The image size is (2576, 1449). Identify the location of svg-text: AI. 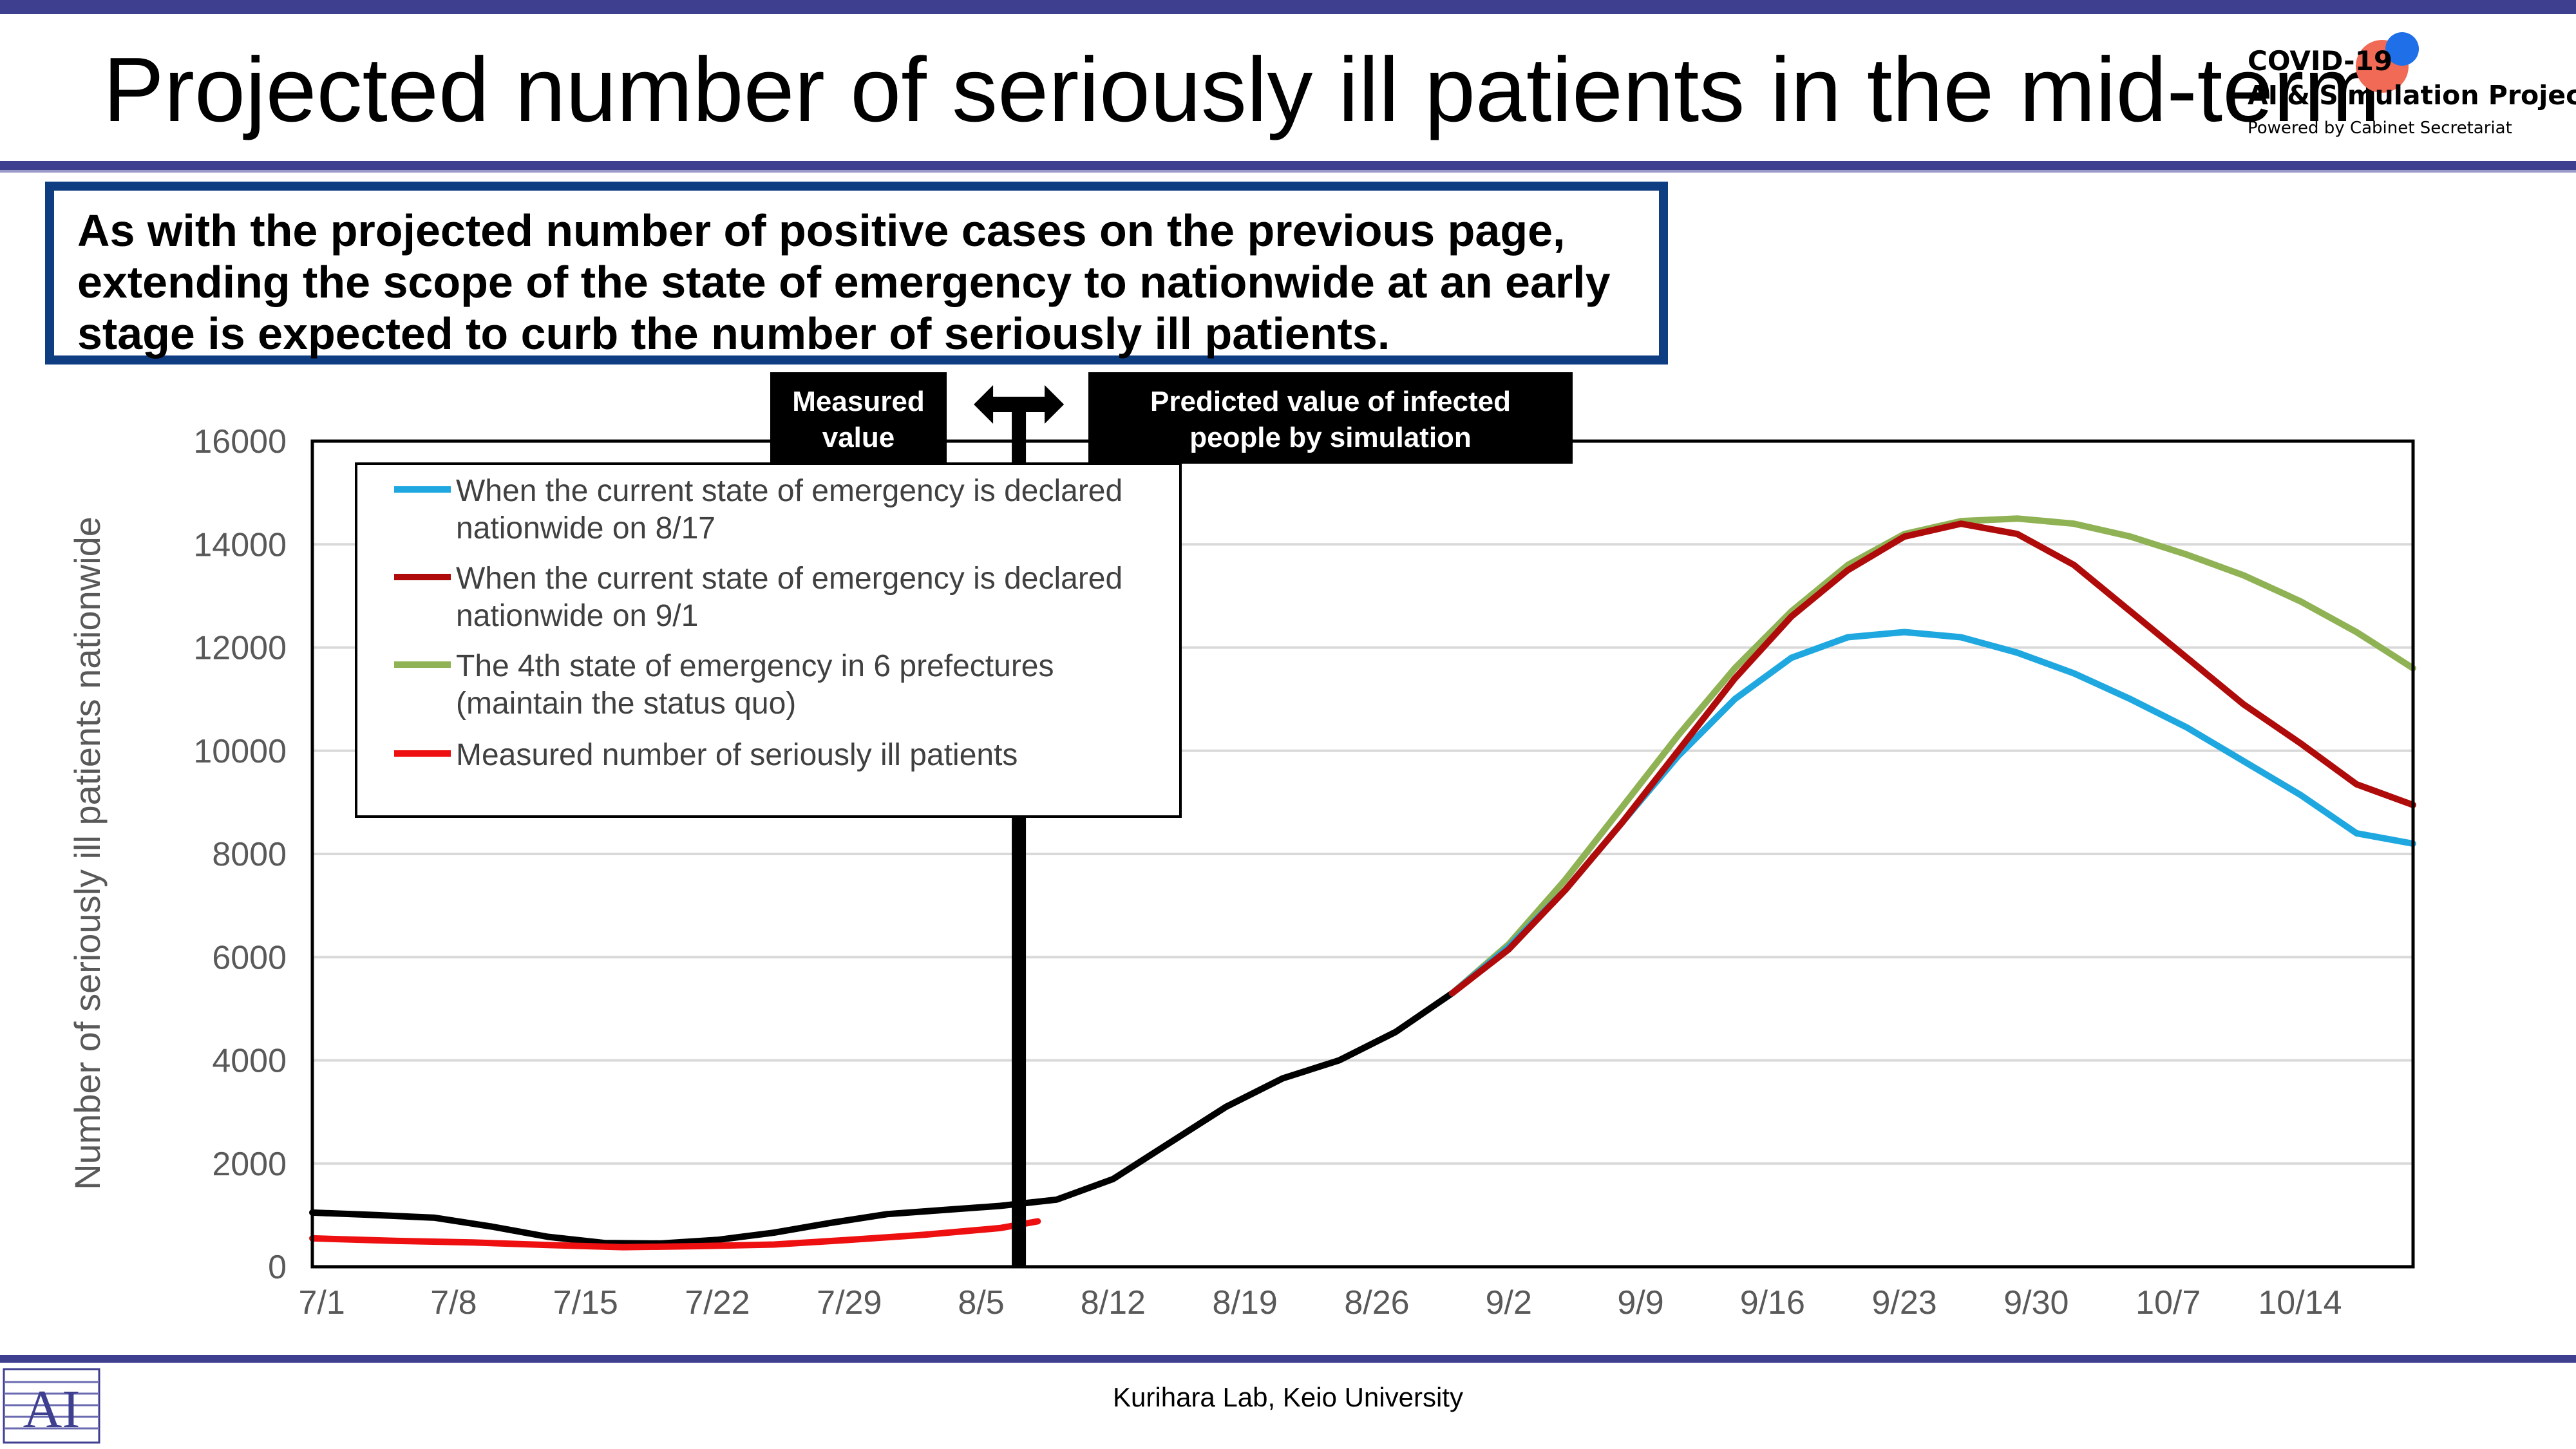
(52, 1409).